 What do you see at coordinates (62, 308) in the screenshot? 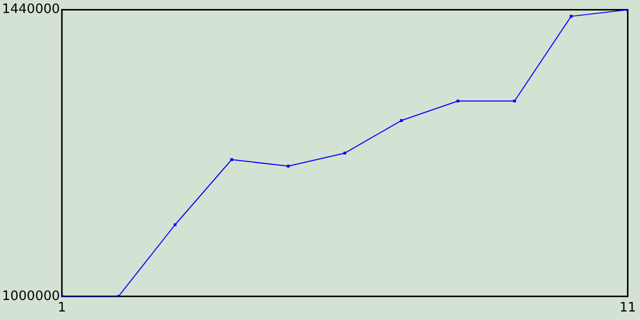
I see `x-tick-label: 1` at bounding box center [62, 308].